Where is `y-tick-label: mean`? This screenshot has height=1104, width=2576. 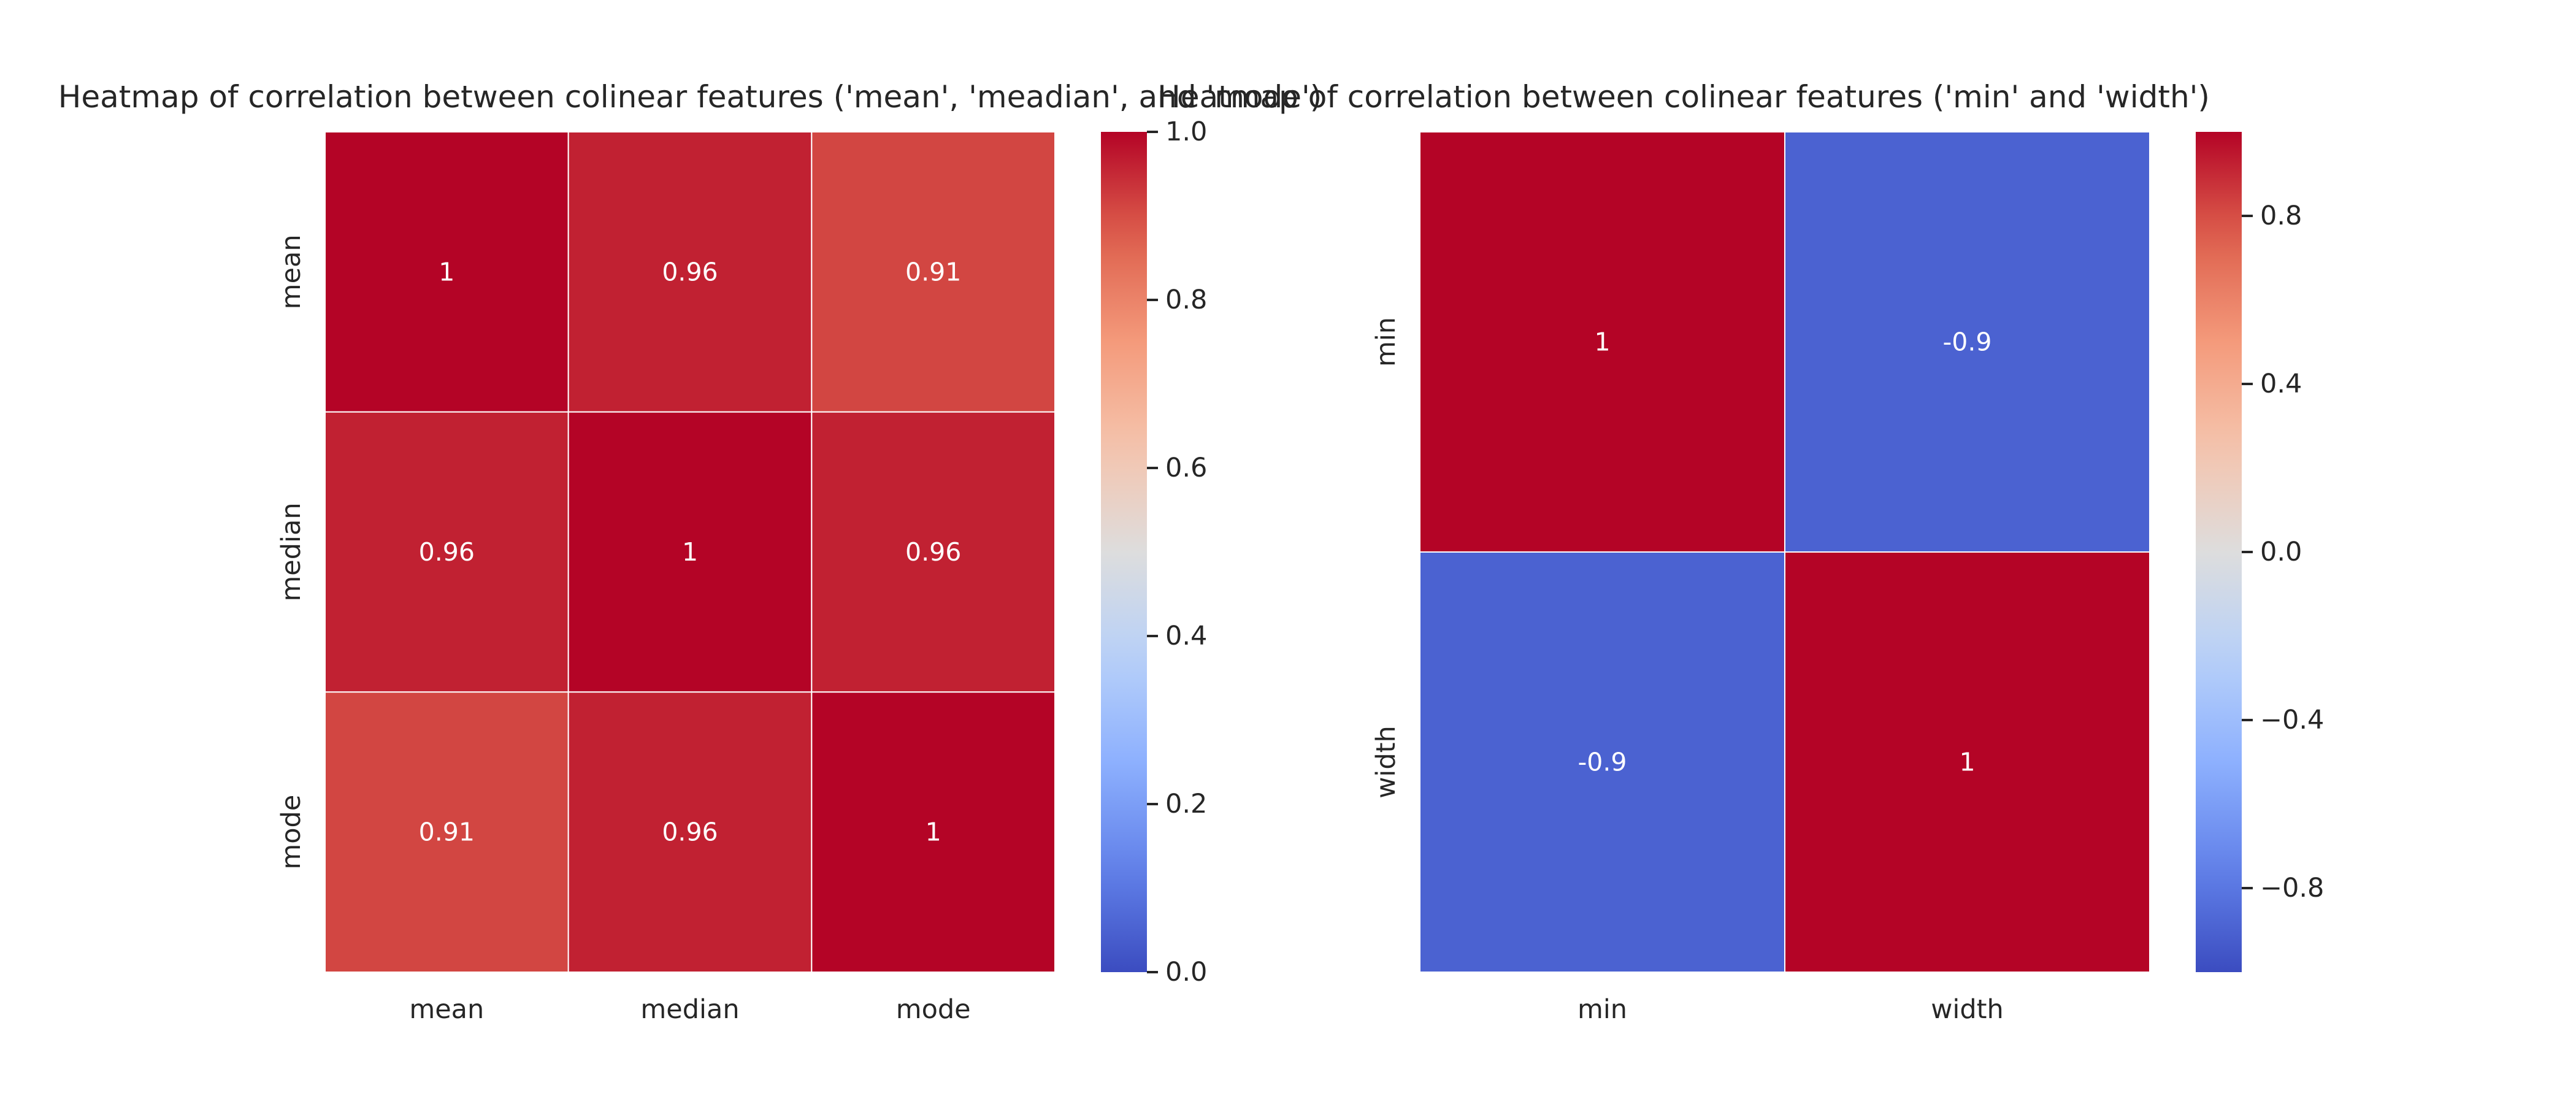
y-tick-label: mean is located at coordinates (291, 271).